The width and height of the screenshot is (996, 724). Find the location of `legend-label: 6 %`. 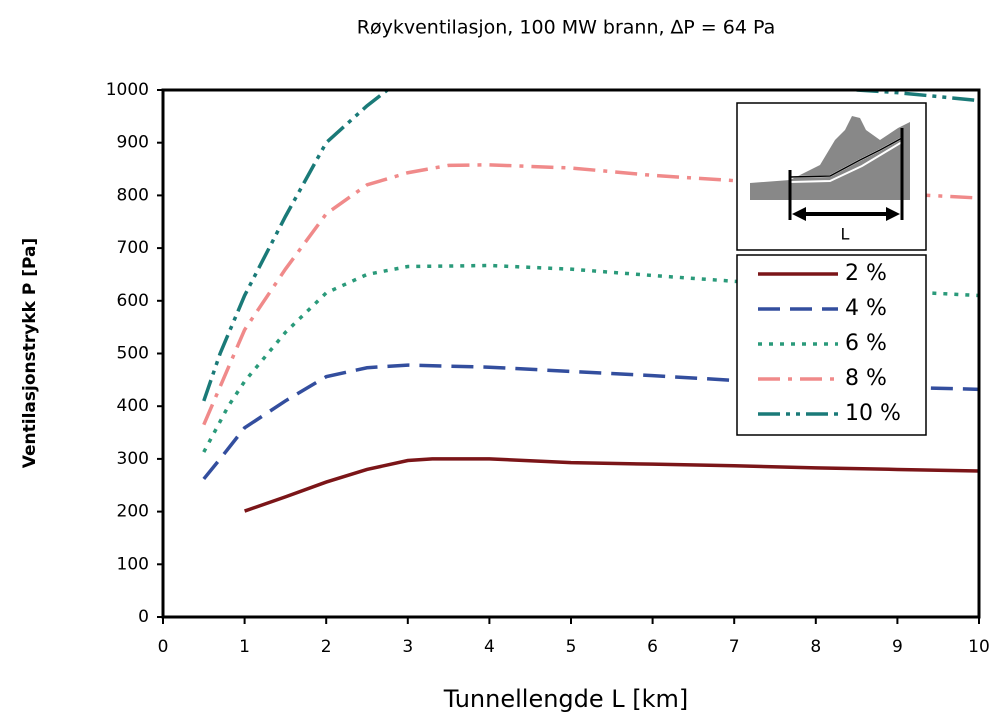

legend-label: 6 % is located at coordinates (866, 343).